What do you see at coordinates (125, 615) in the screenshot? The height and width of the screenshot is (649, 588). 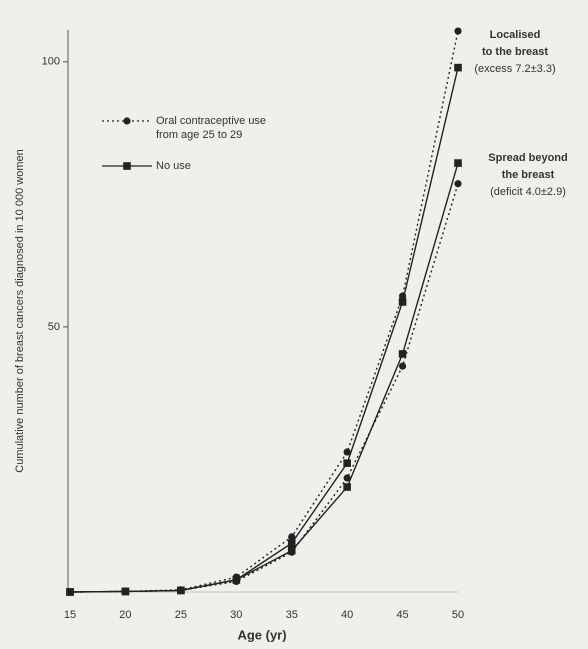 I see `x-tick-label: 20` at bounding box center [125, 615].